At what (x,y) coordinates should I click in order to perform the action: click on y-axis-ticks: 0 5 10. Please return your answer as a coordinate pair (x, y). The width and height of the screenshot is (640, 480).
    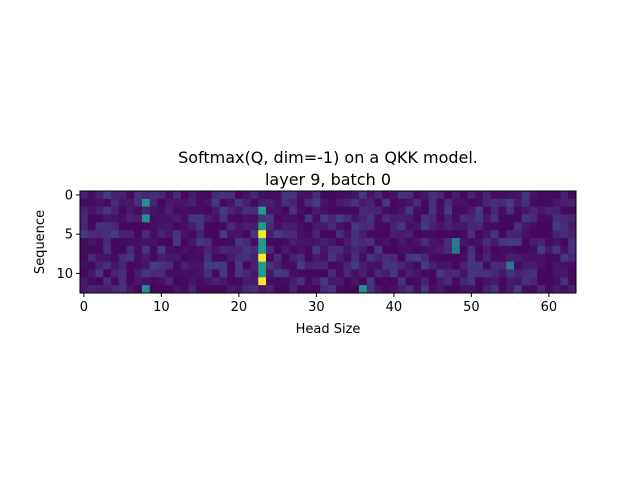
    Looking at the image, I should click on (68, 235).